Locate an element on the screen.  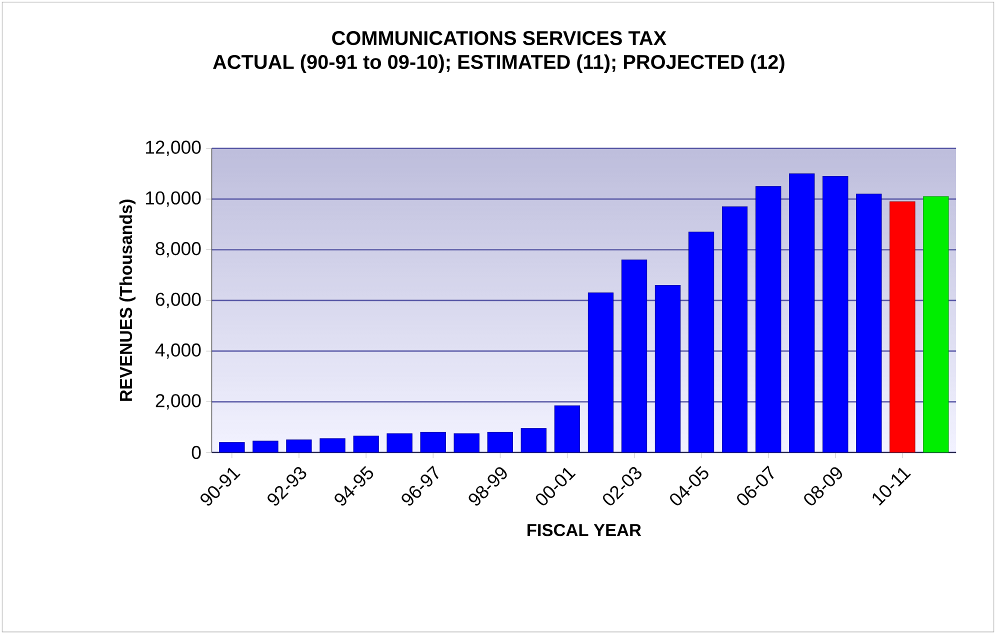
y-tick-label: 6,000 is located at coordinates (178, 300).